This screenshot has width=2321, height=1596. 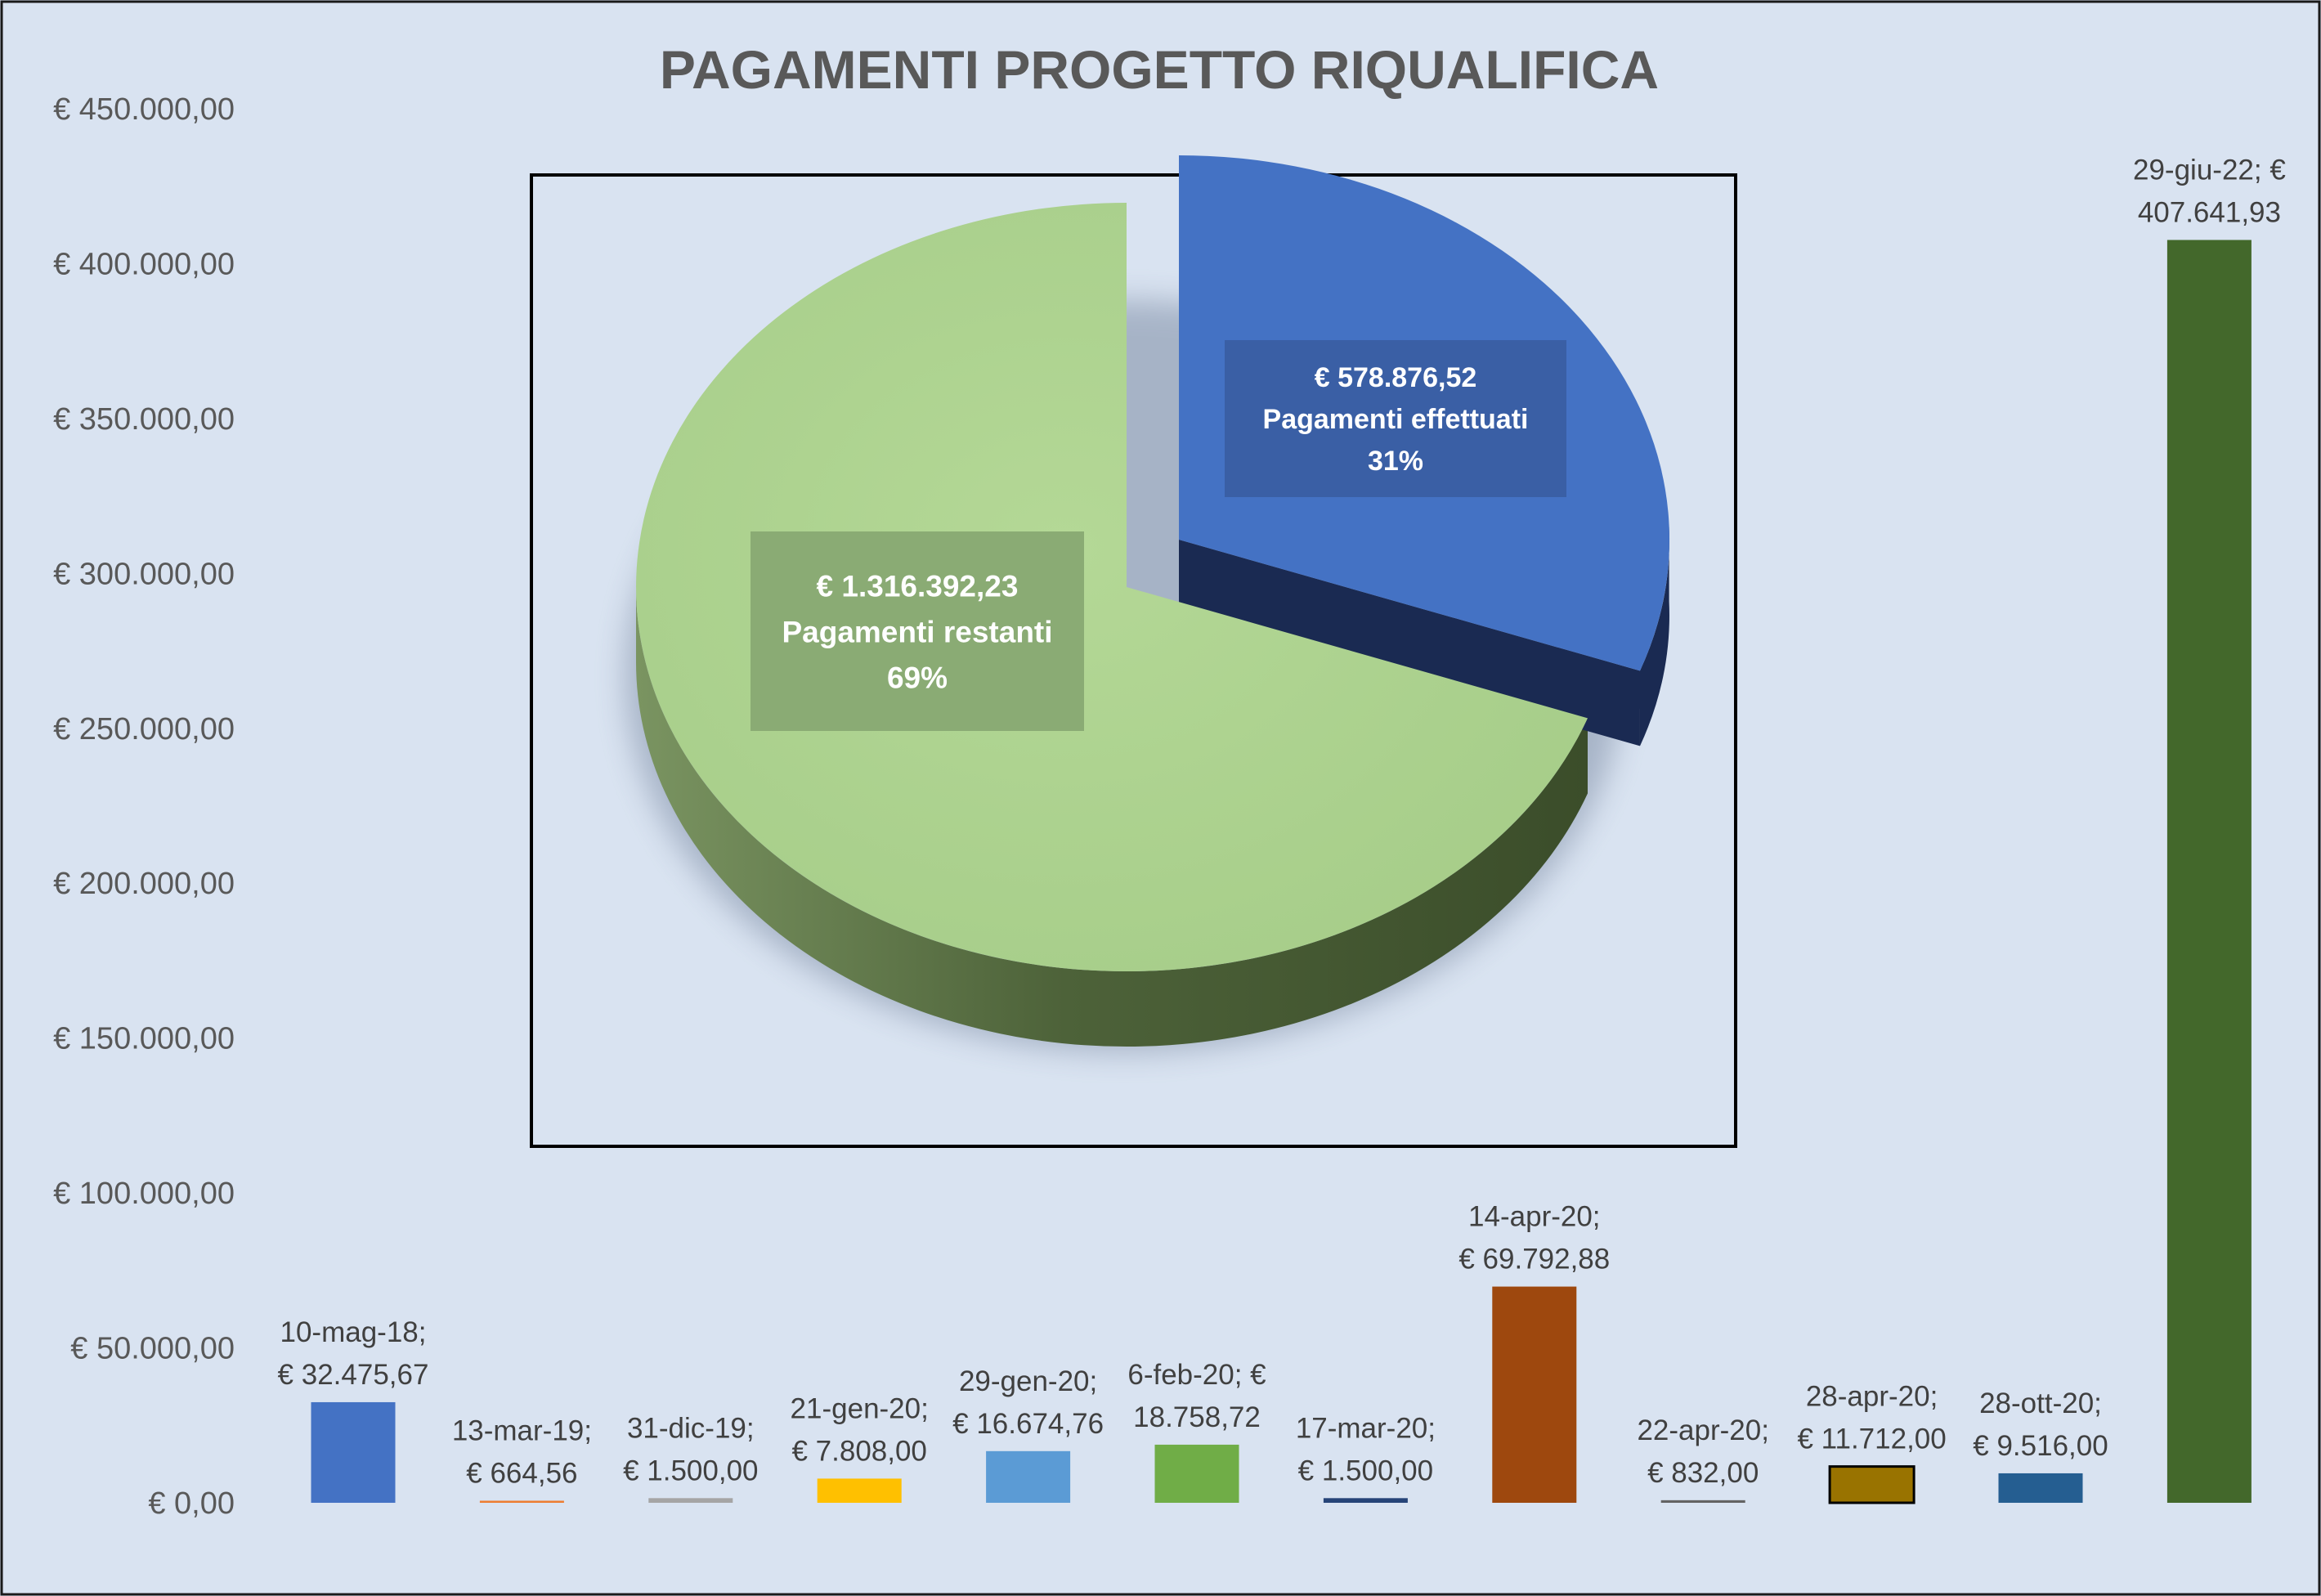 I want to click on bar-data-label: 13-mar-19;, so click(x=522, y=1430).